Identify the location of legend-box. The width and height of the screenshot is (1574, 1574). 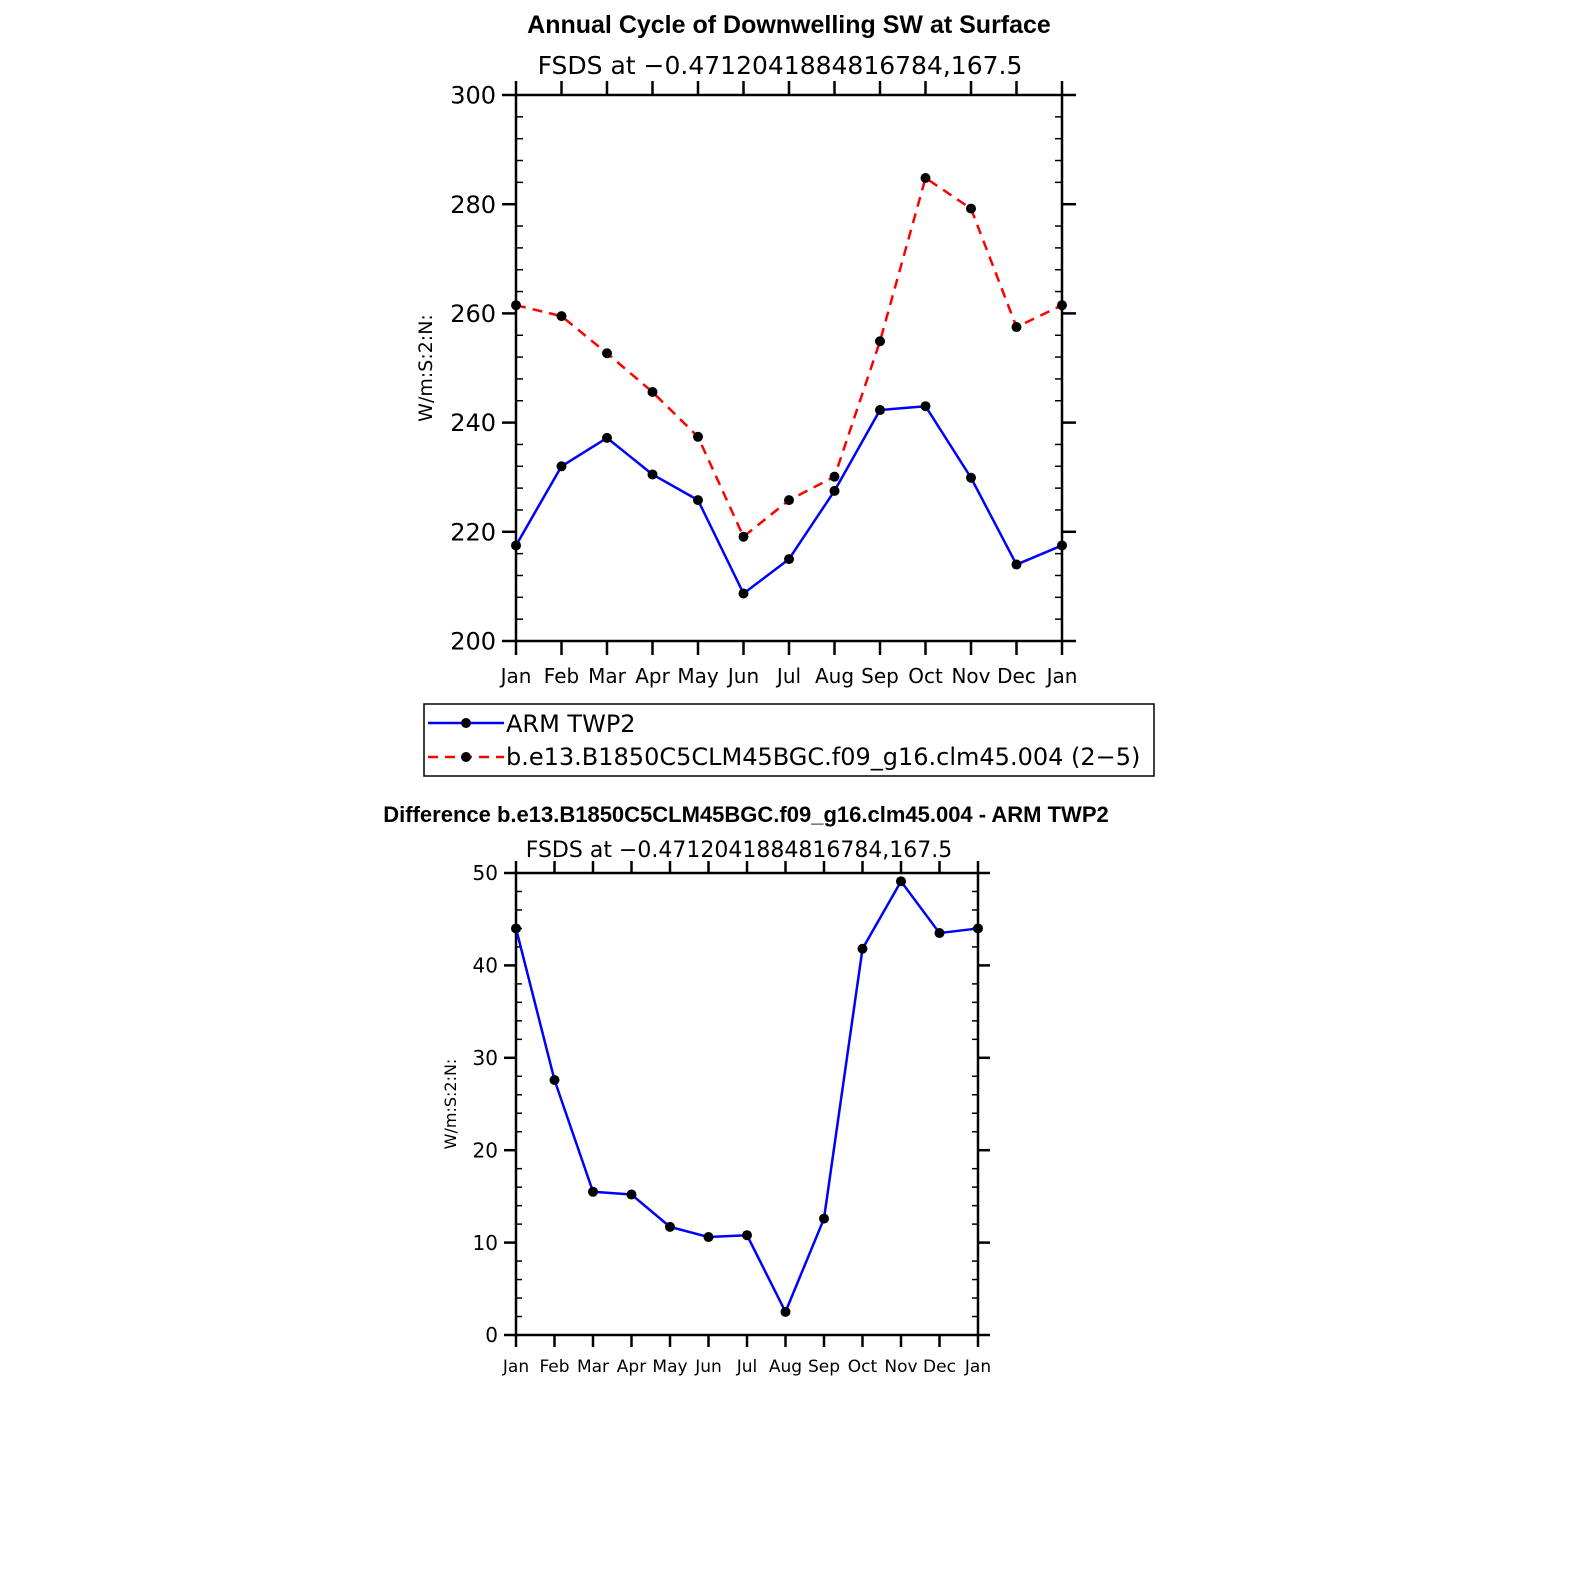
(789, 740).